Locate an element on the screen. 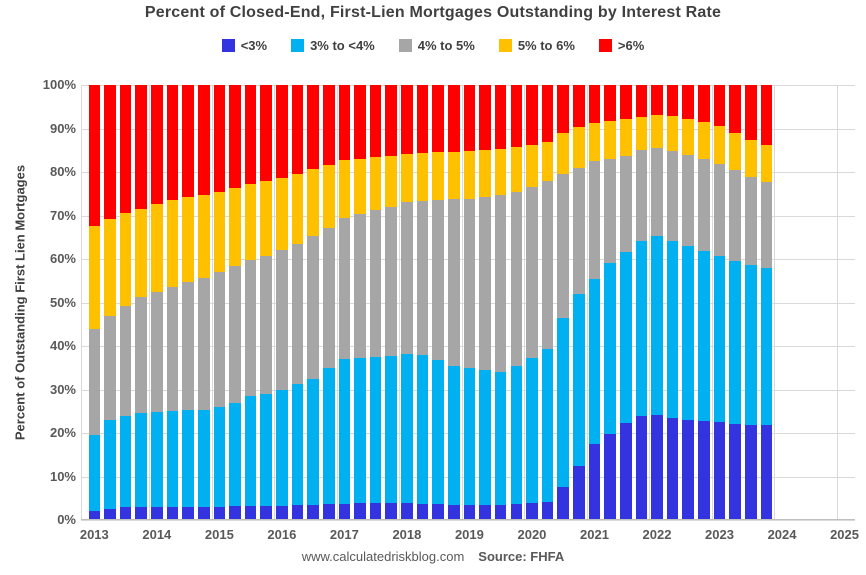 This screenshot has height=575, width=866. y-tick-label: 40% is located at coordinates (62, 345).